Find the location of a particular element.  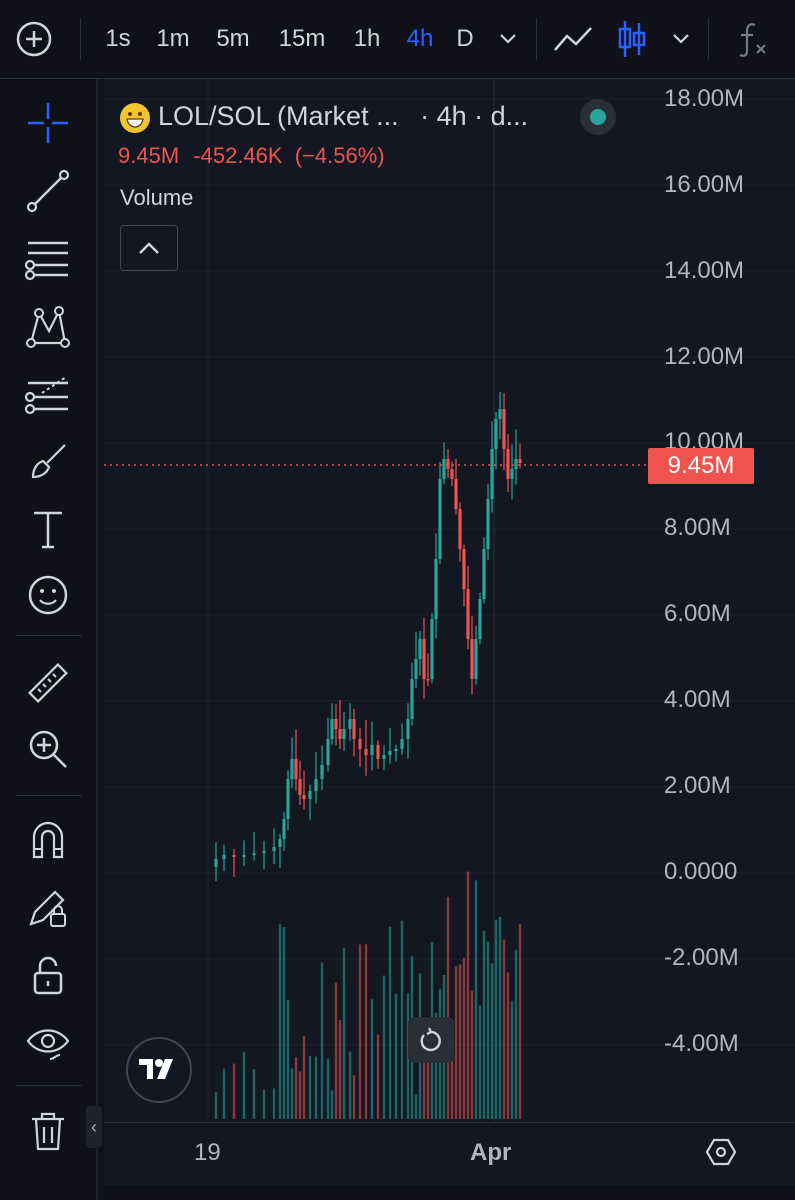

text-tool is located at coordinates (48, 529).